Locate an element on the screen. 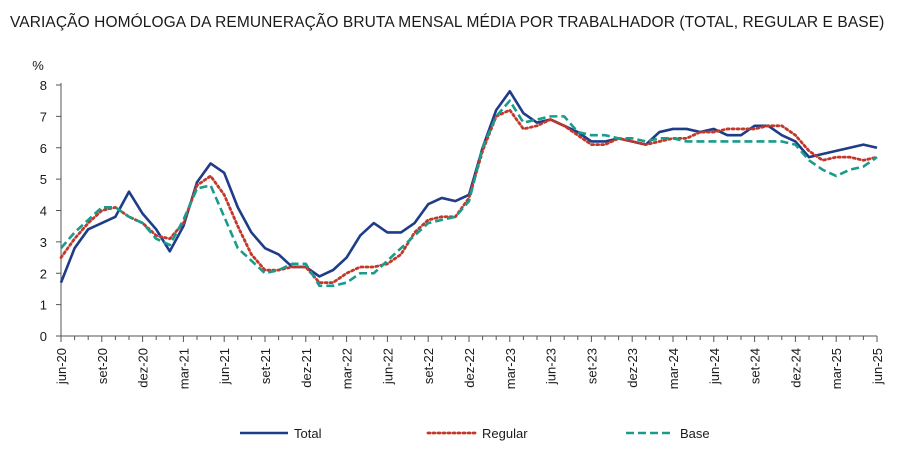 This screenshot has height=453, width=906. x-tick-label: mar-23 is located at coordinates (510, 368).